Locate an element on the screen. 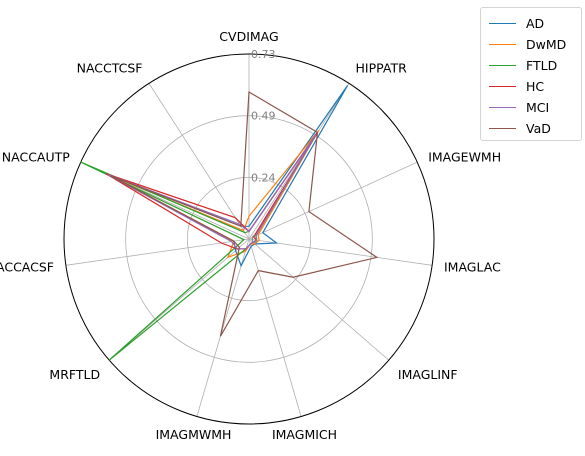  axis-label-hippatr: HIPPATR is located at coordinates (382, 67).